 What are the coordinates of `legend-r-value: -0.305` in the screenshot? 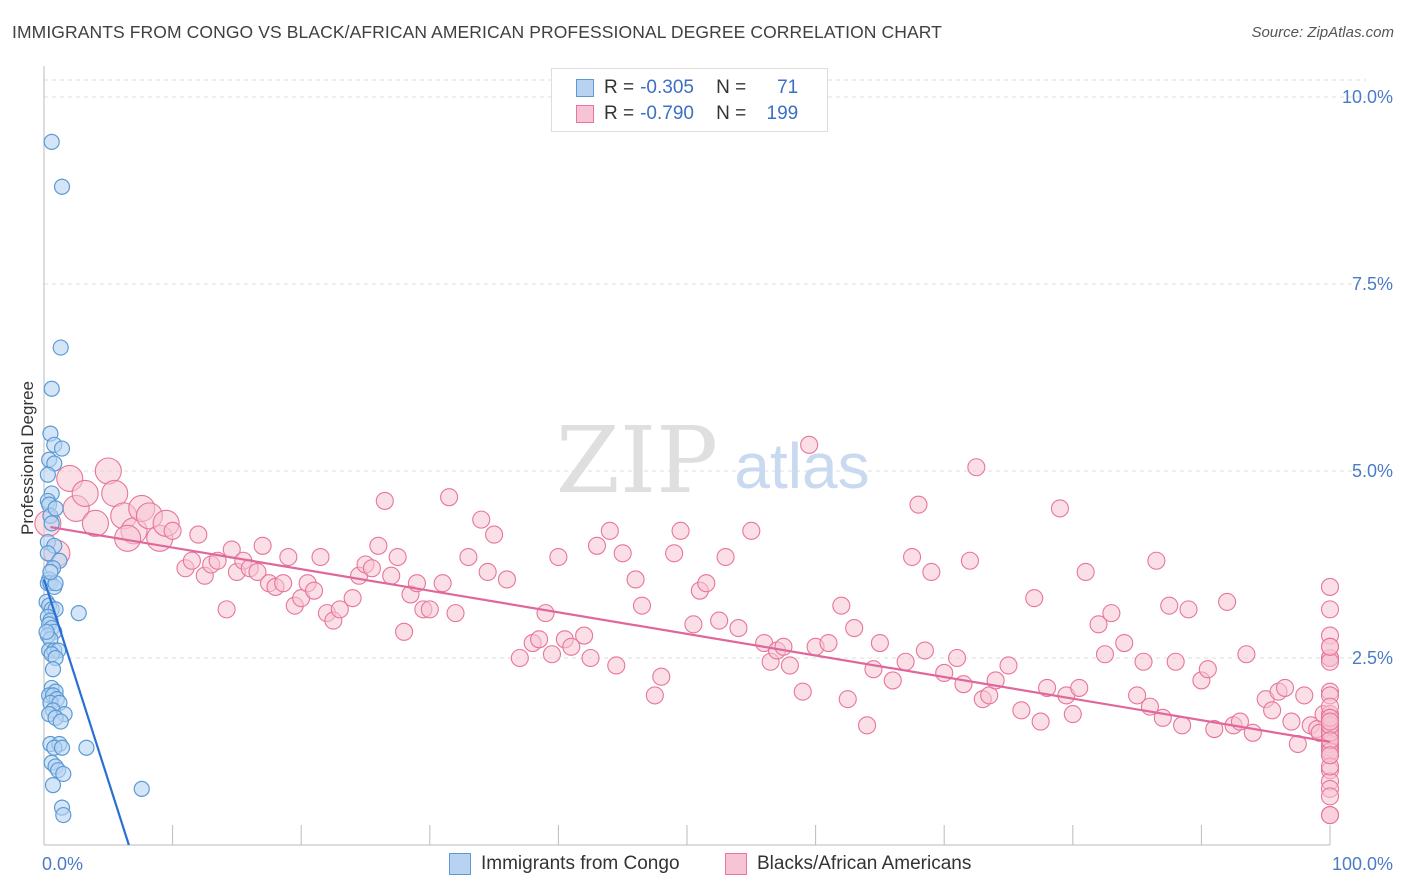 It's located at (667, 87).